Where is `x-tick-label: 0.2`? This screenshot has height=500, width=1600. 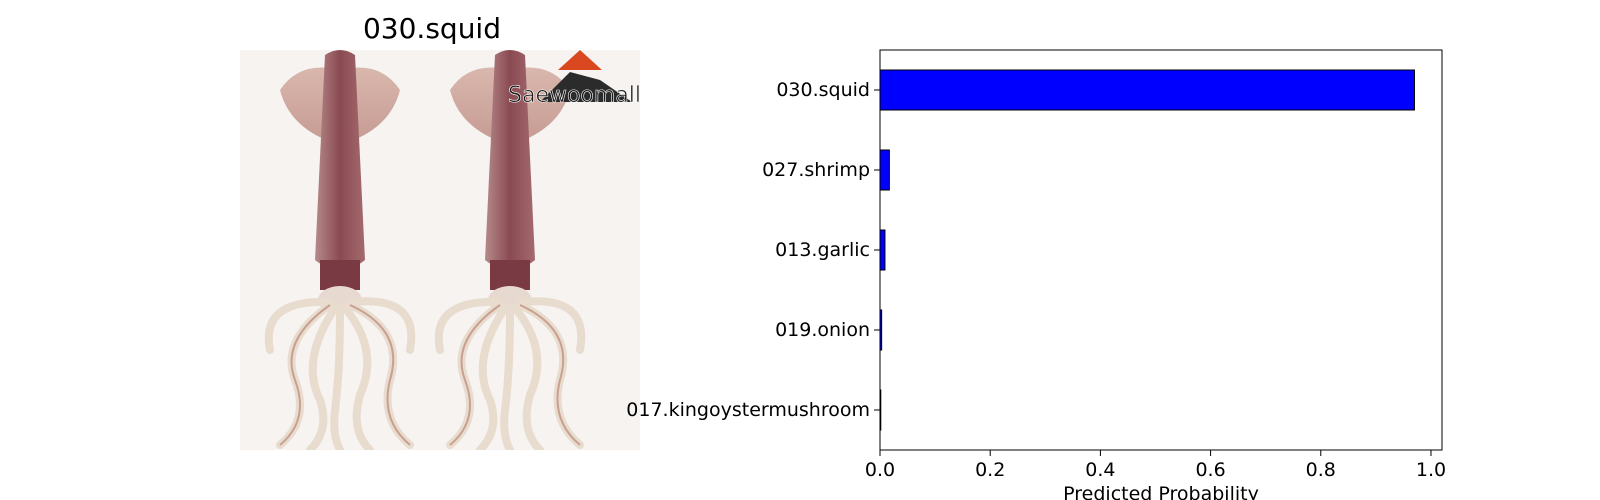
x-tick-label: 0.2 is located at coordinates (990, 470).